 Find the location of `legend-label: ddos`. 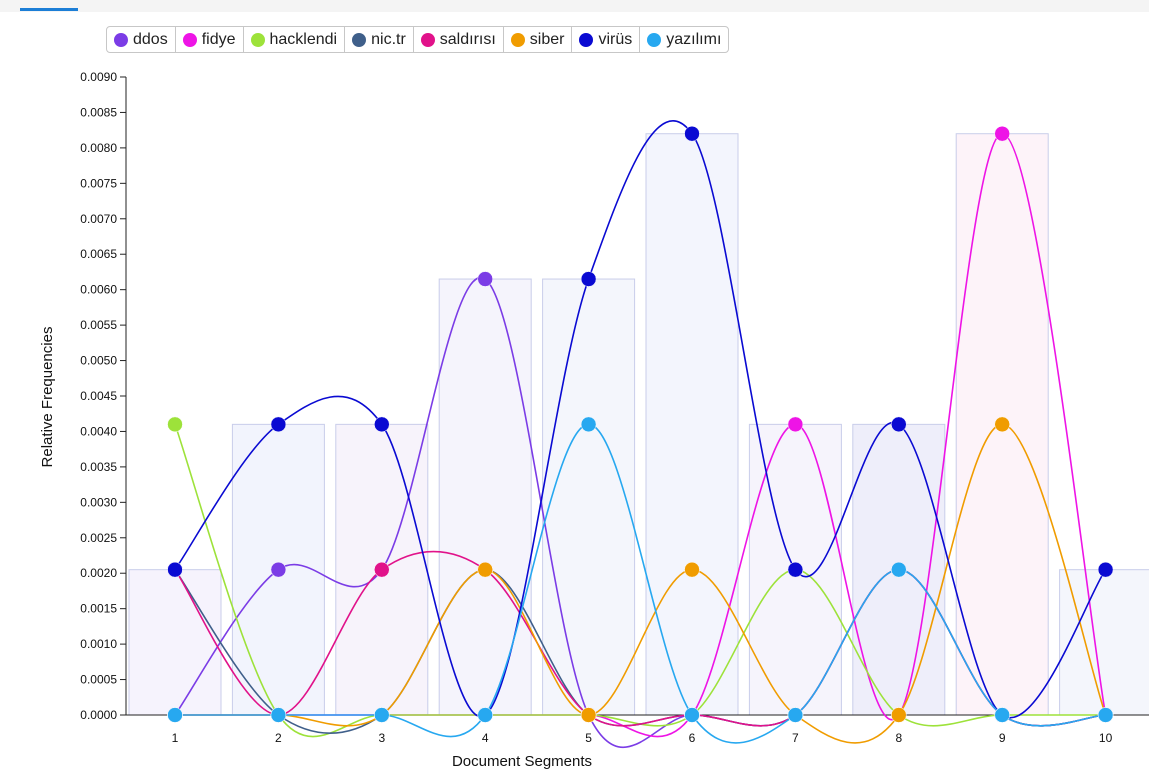

legend-label: ddos is located at coordinates (150, 39).